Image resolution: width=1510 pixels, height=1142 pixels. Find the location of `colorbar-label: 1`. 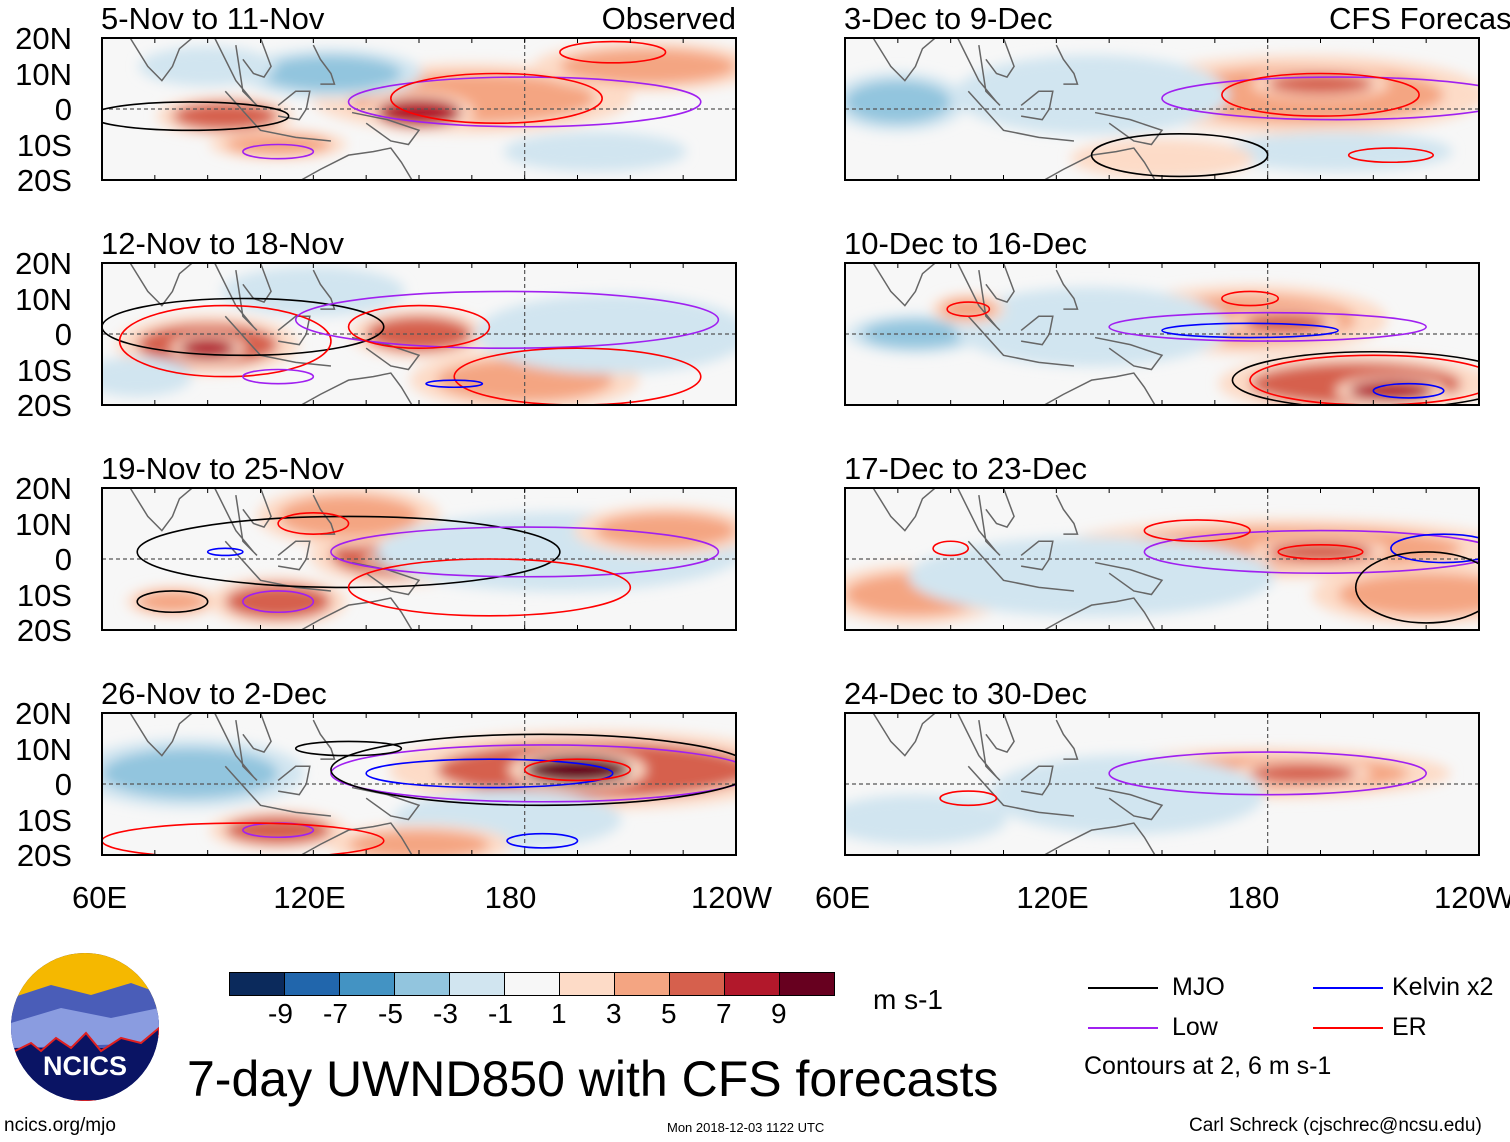

colorbar-label: 1 is located at coordinates (559, 1013).